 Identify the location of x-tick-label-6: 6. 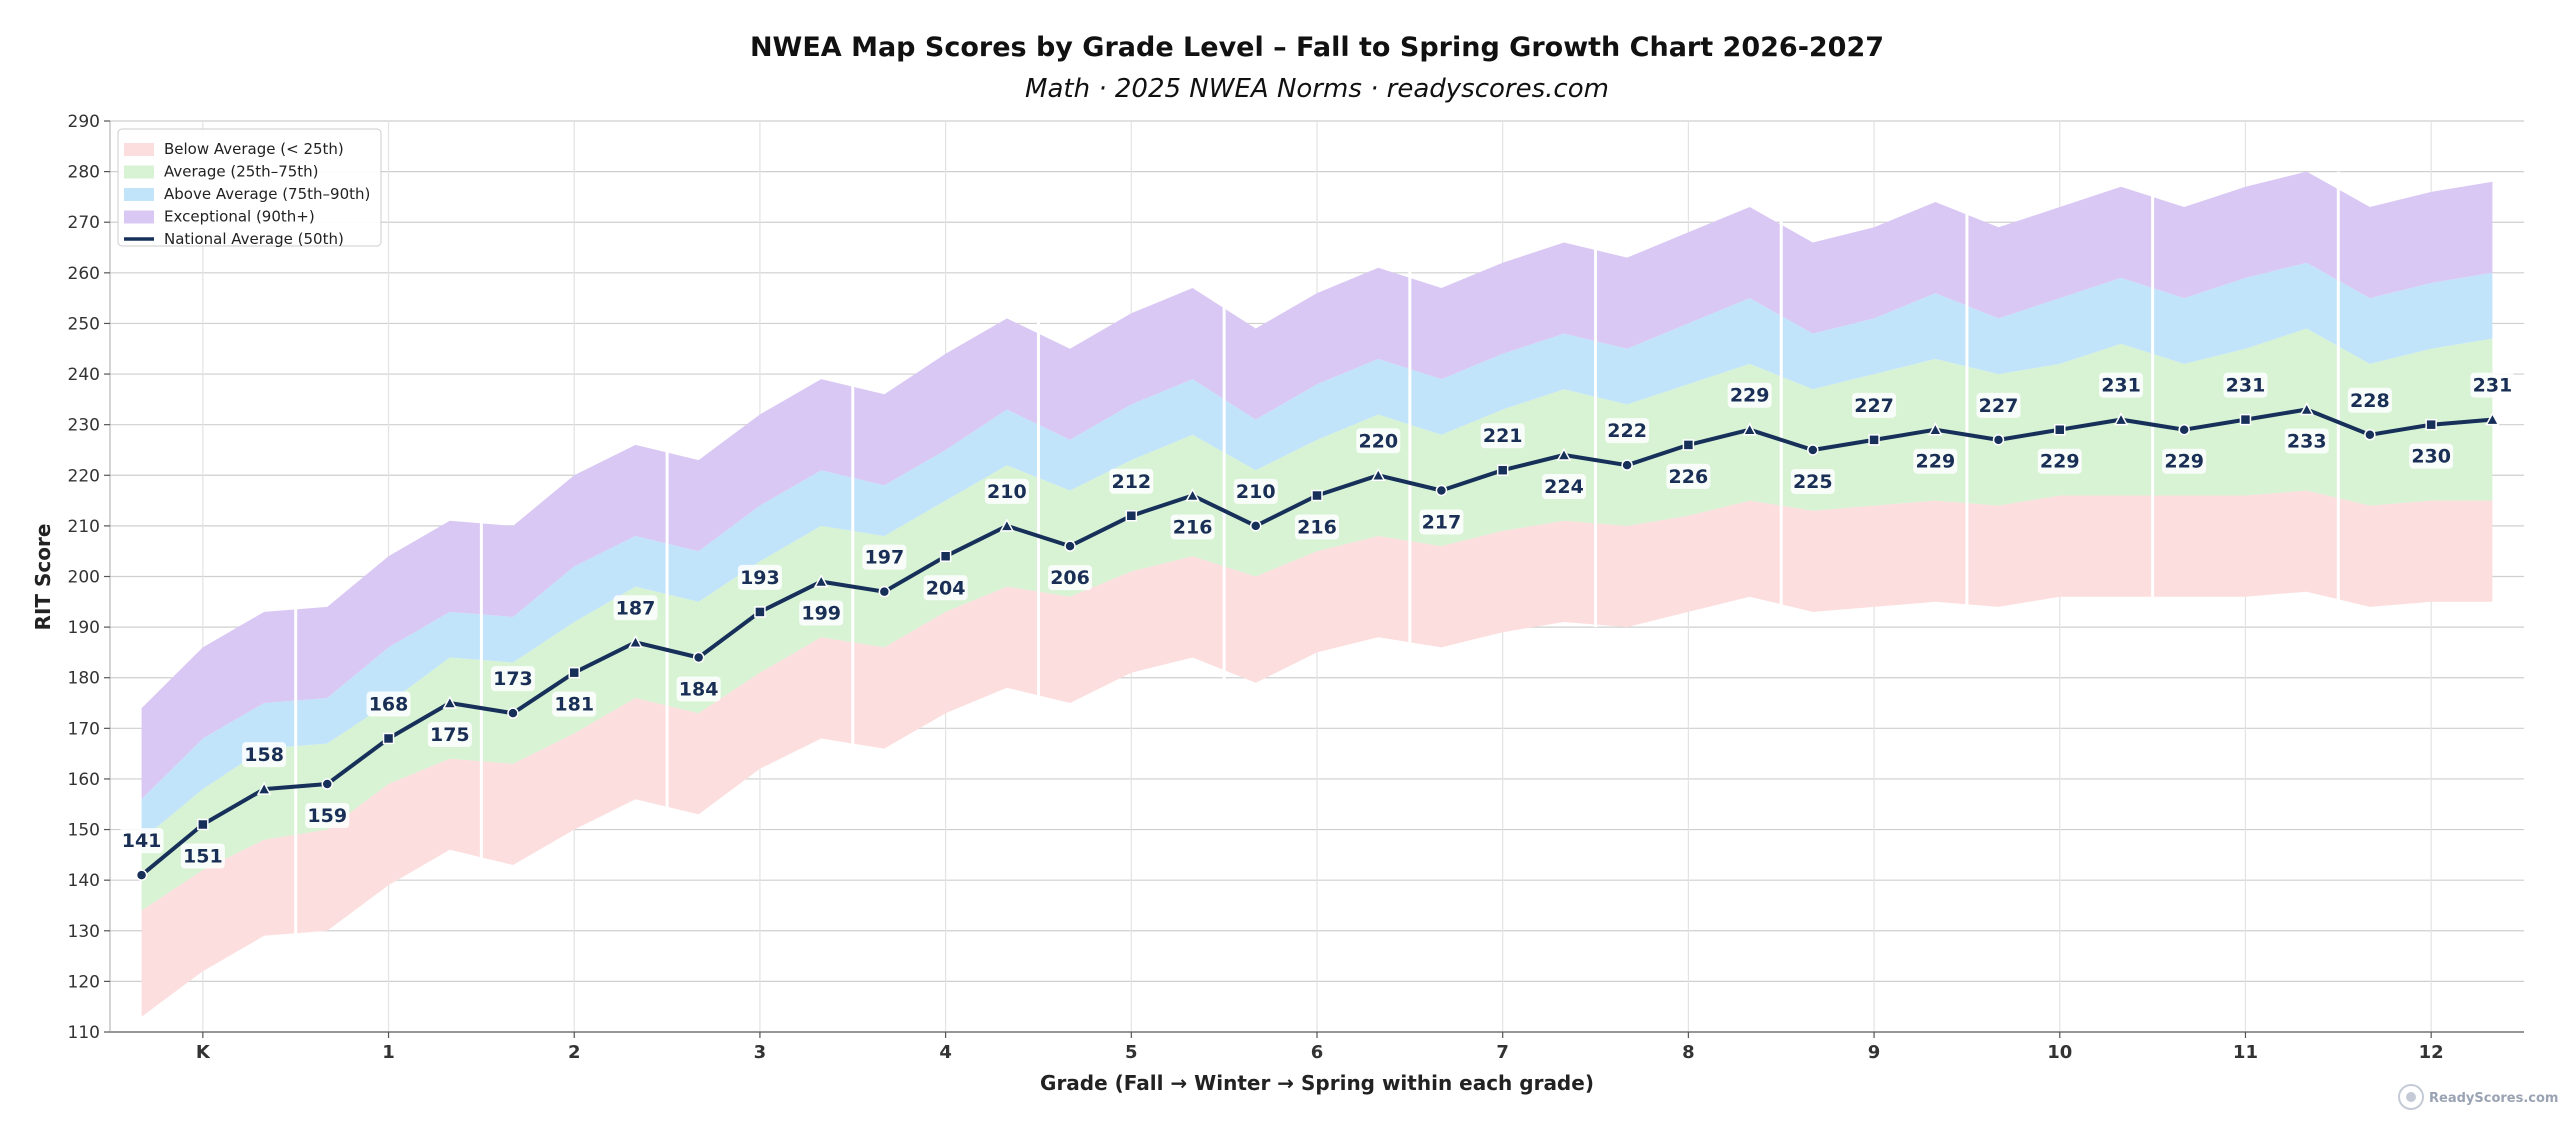
(1317, 1052).